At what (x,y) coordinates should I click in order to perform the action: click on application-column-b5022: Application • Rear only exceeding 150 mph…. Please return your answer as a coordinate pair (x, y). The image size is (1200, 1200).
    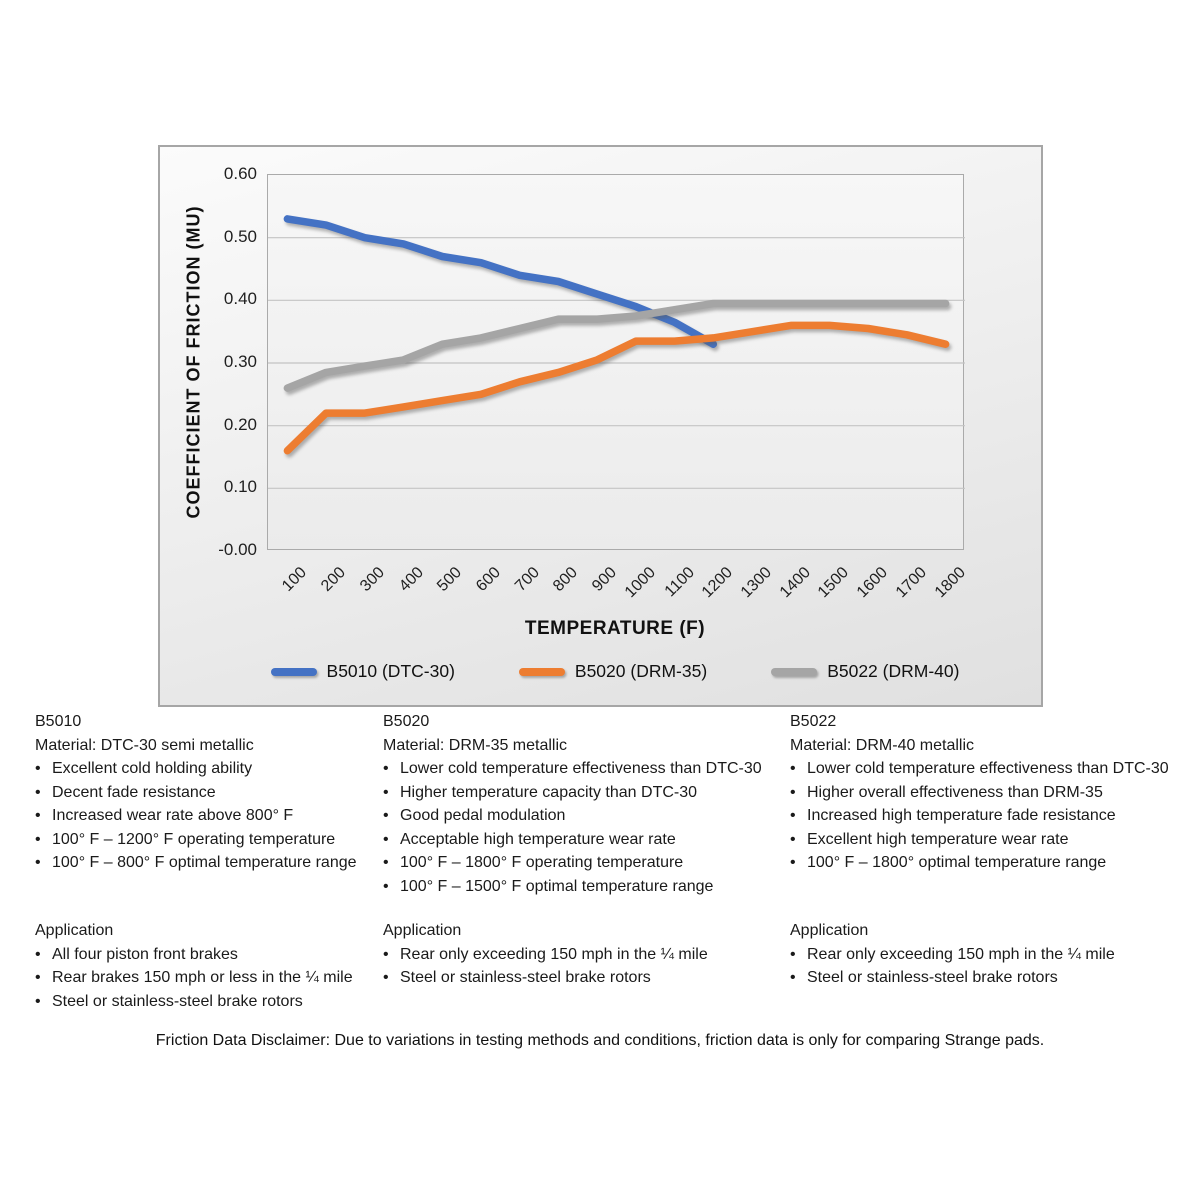
    Looking at the image, I should click on (952, 954).